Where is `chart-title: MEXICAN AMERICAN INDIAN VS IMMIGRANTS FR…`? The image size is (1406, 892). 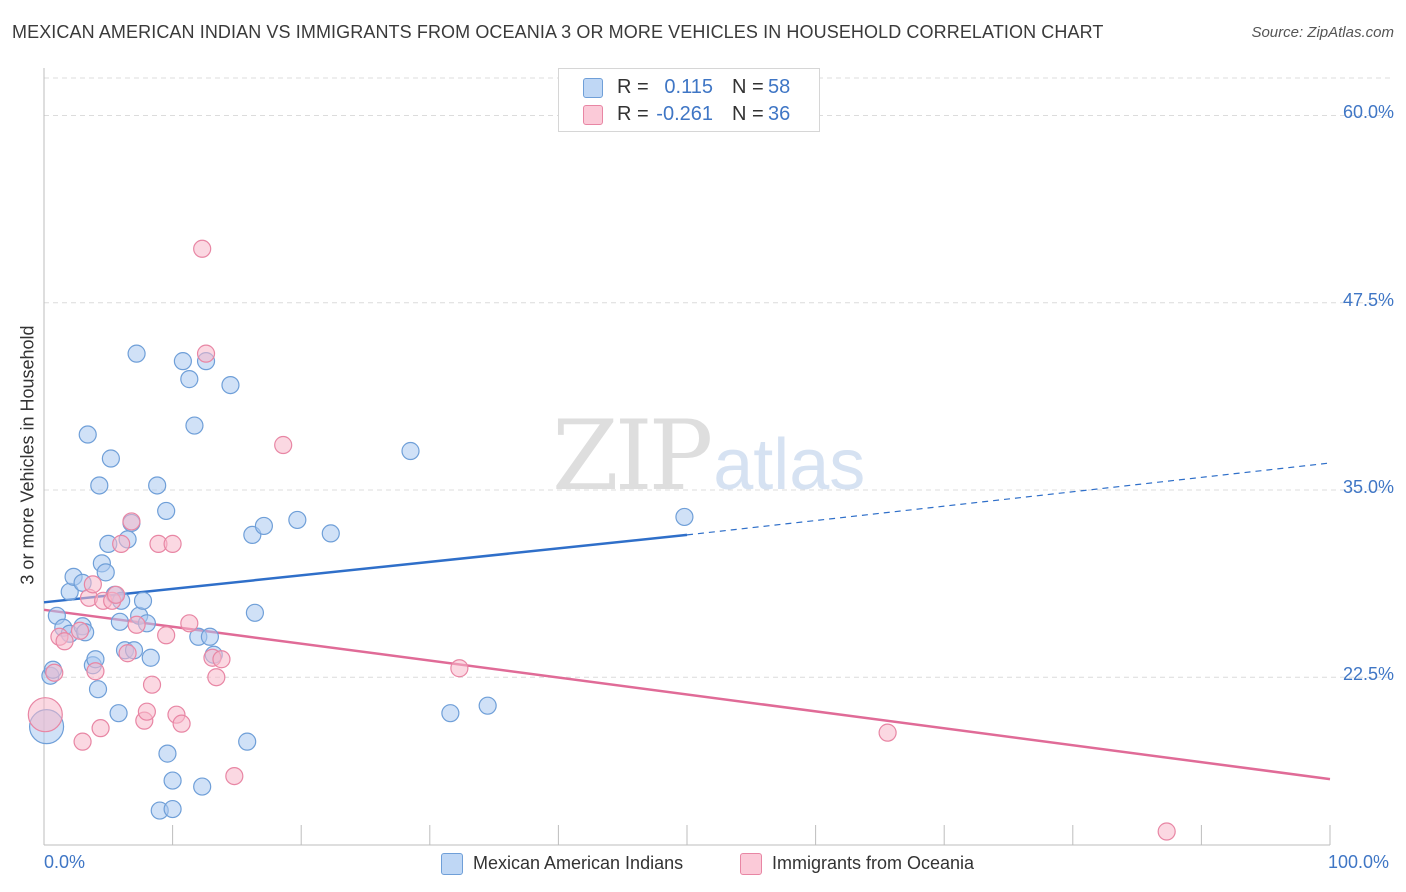
chart-title: MEXICAN AMERICAN INDIAN VS IMMIGRANTS FR… is located at coordinates (558, 32).